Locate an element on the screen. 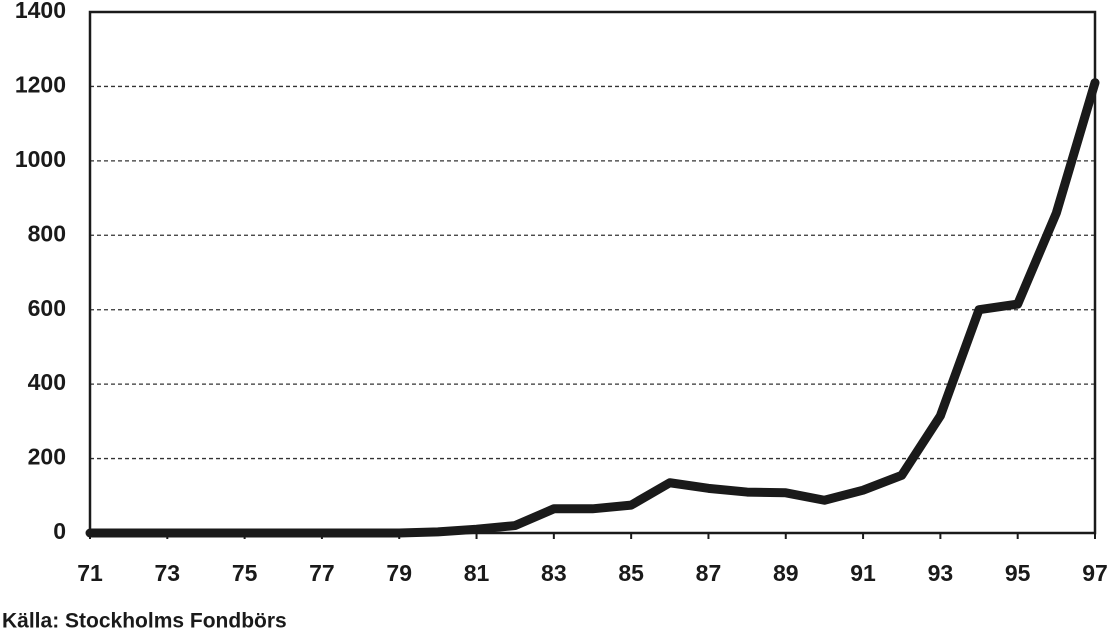  x-tick-label: 93 is located at coordinates (941, 573).